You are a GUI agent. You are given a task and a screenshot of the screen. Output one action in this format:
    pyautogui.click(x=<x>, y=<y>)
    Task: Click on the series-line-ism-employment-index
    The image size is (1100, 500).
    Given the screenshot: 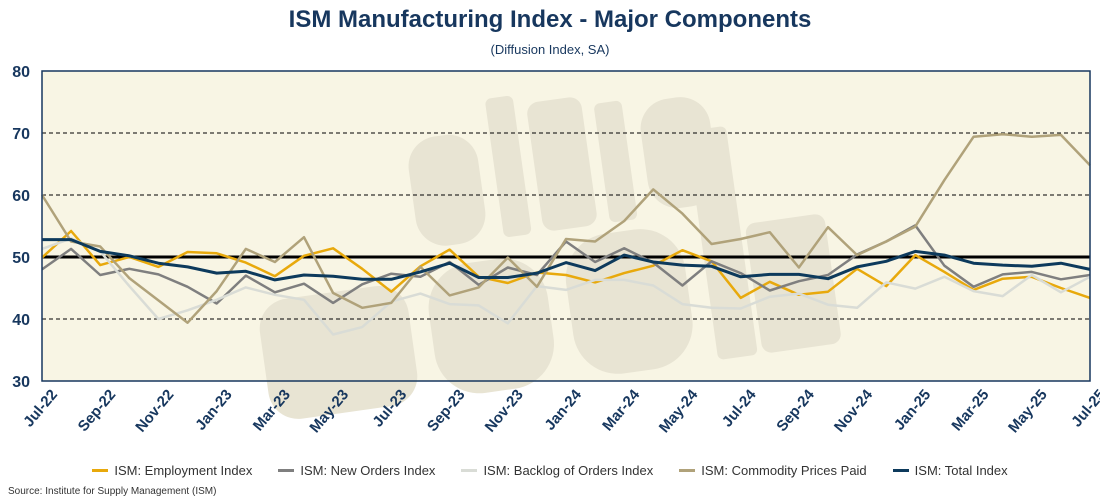 What is the action you would take?
    pyautogui.click(x=566, y=264)
    